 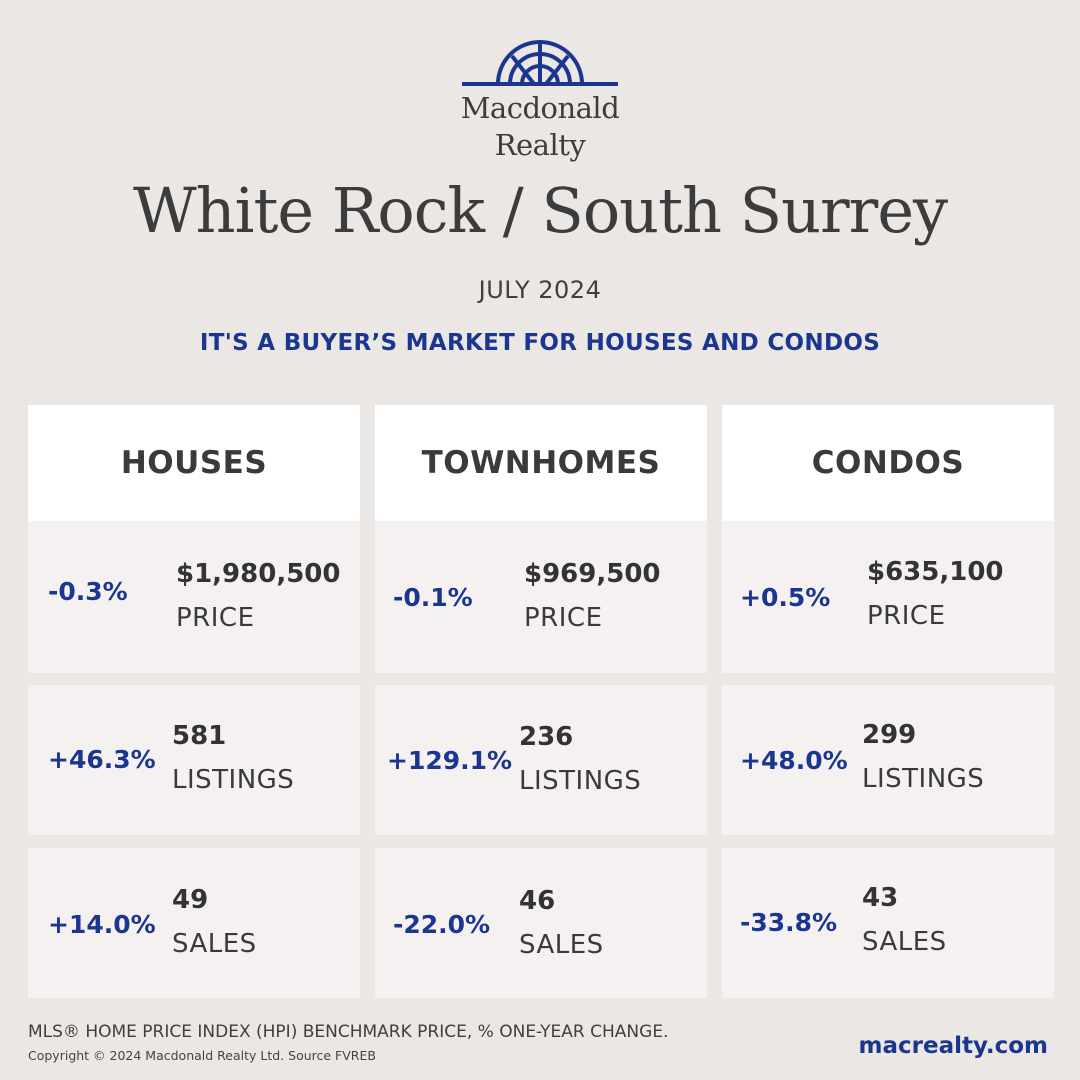 What do you see at coordinates (540, 290) in the screenshot?
I see `report-date: JULY 2024` at bounding box center [540, 290].